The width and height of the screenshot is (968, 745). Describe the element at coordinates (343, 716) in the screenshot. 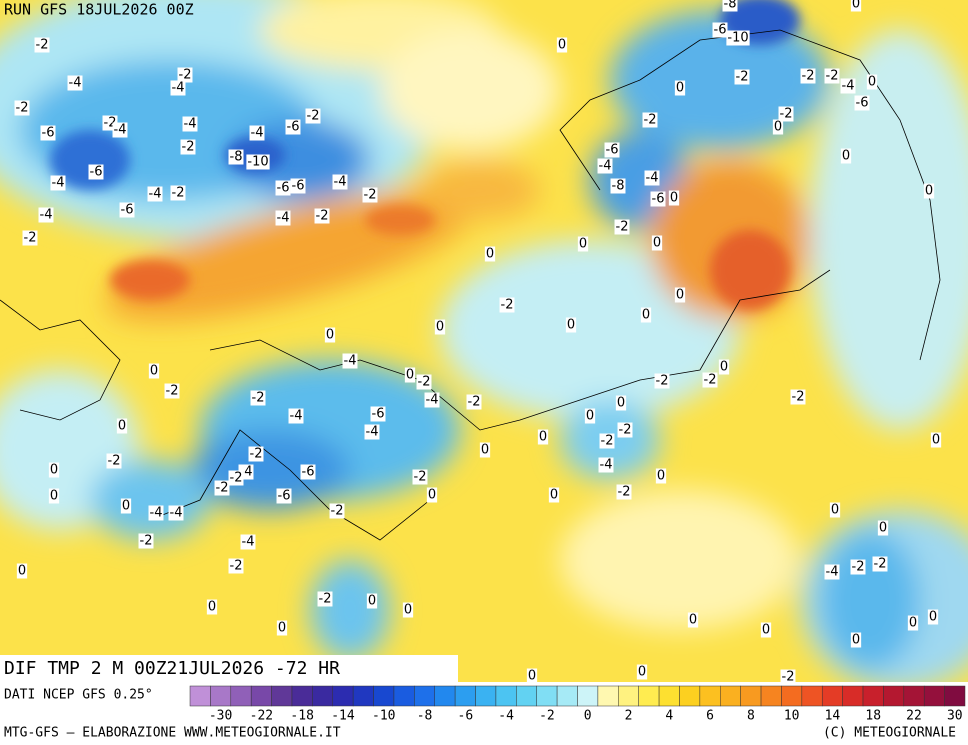

I see `colorbar-tick-label: -14` at that location.